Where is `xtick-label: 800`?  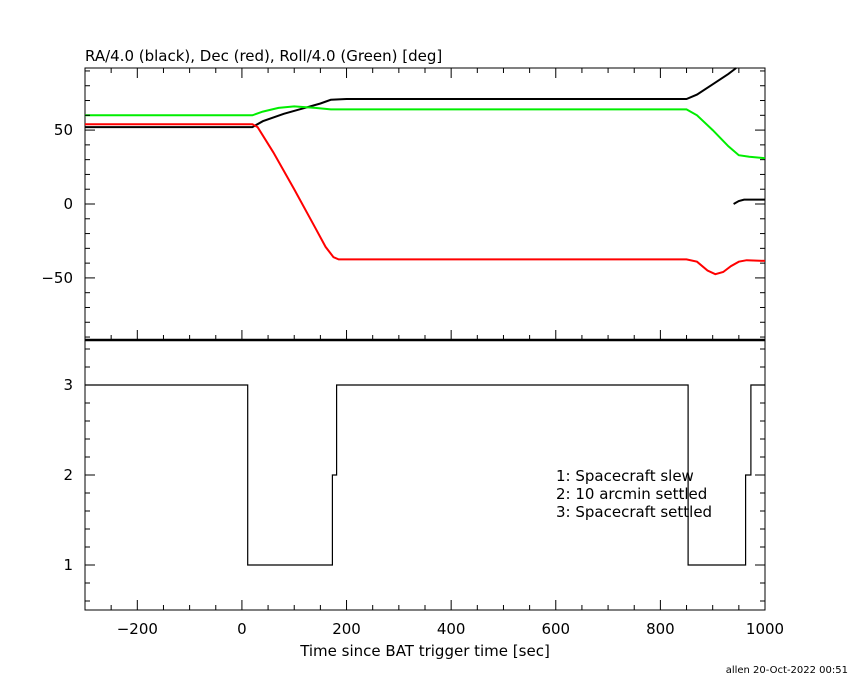
xtick-label: 800 is located at coordinates (660, 629).